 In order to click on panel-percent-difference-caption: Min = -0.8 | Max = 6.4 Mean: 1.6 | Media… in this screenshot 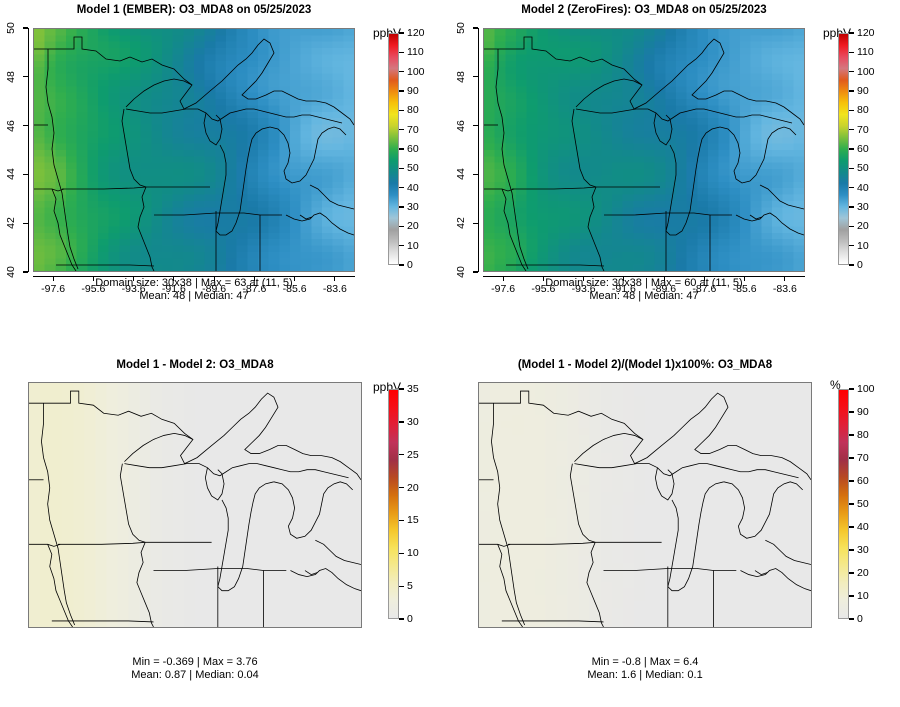, I will do `click(645, 669)`.